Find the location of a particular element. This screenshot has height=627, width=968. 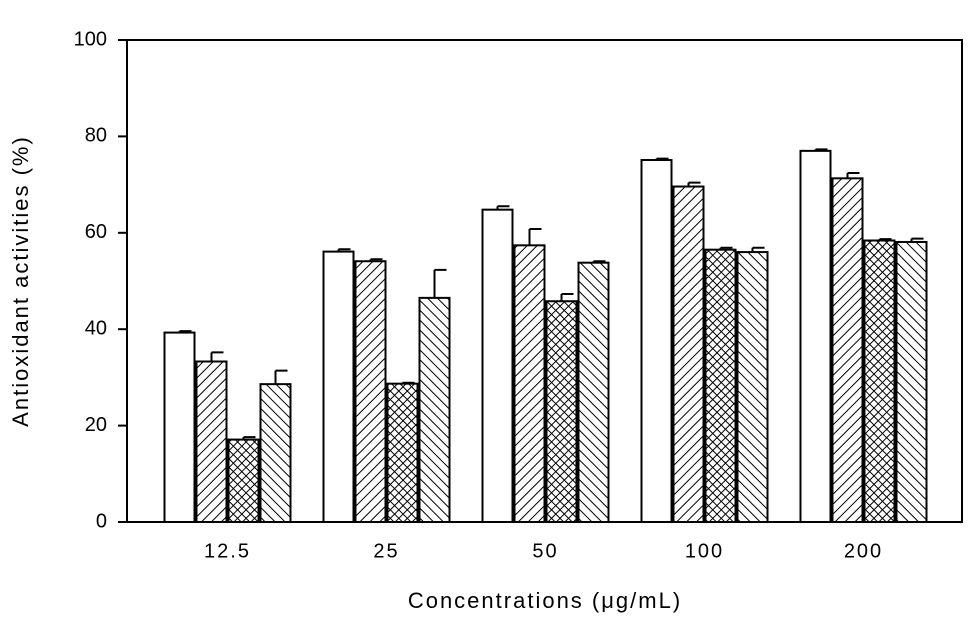

x-tick-label: 200 is located at coordinates (863, 551).